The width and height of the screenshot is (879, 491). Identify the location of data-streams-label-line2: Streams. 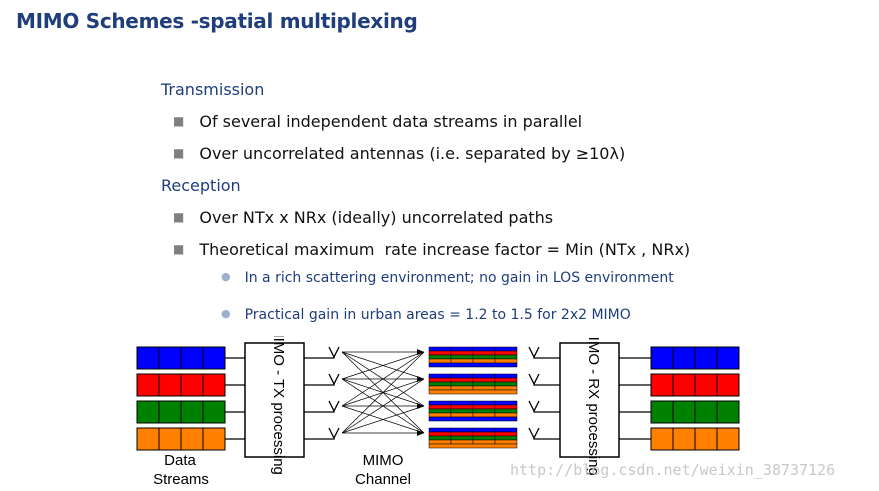
(181, 479).